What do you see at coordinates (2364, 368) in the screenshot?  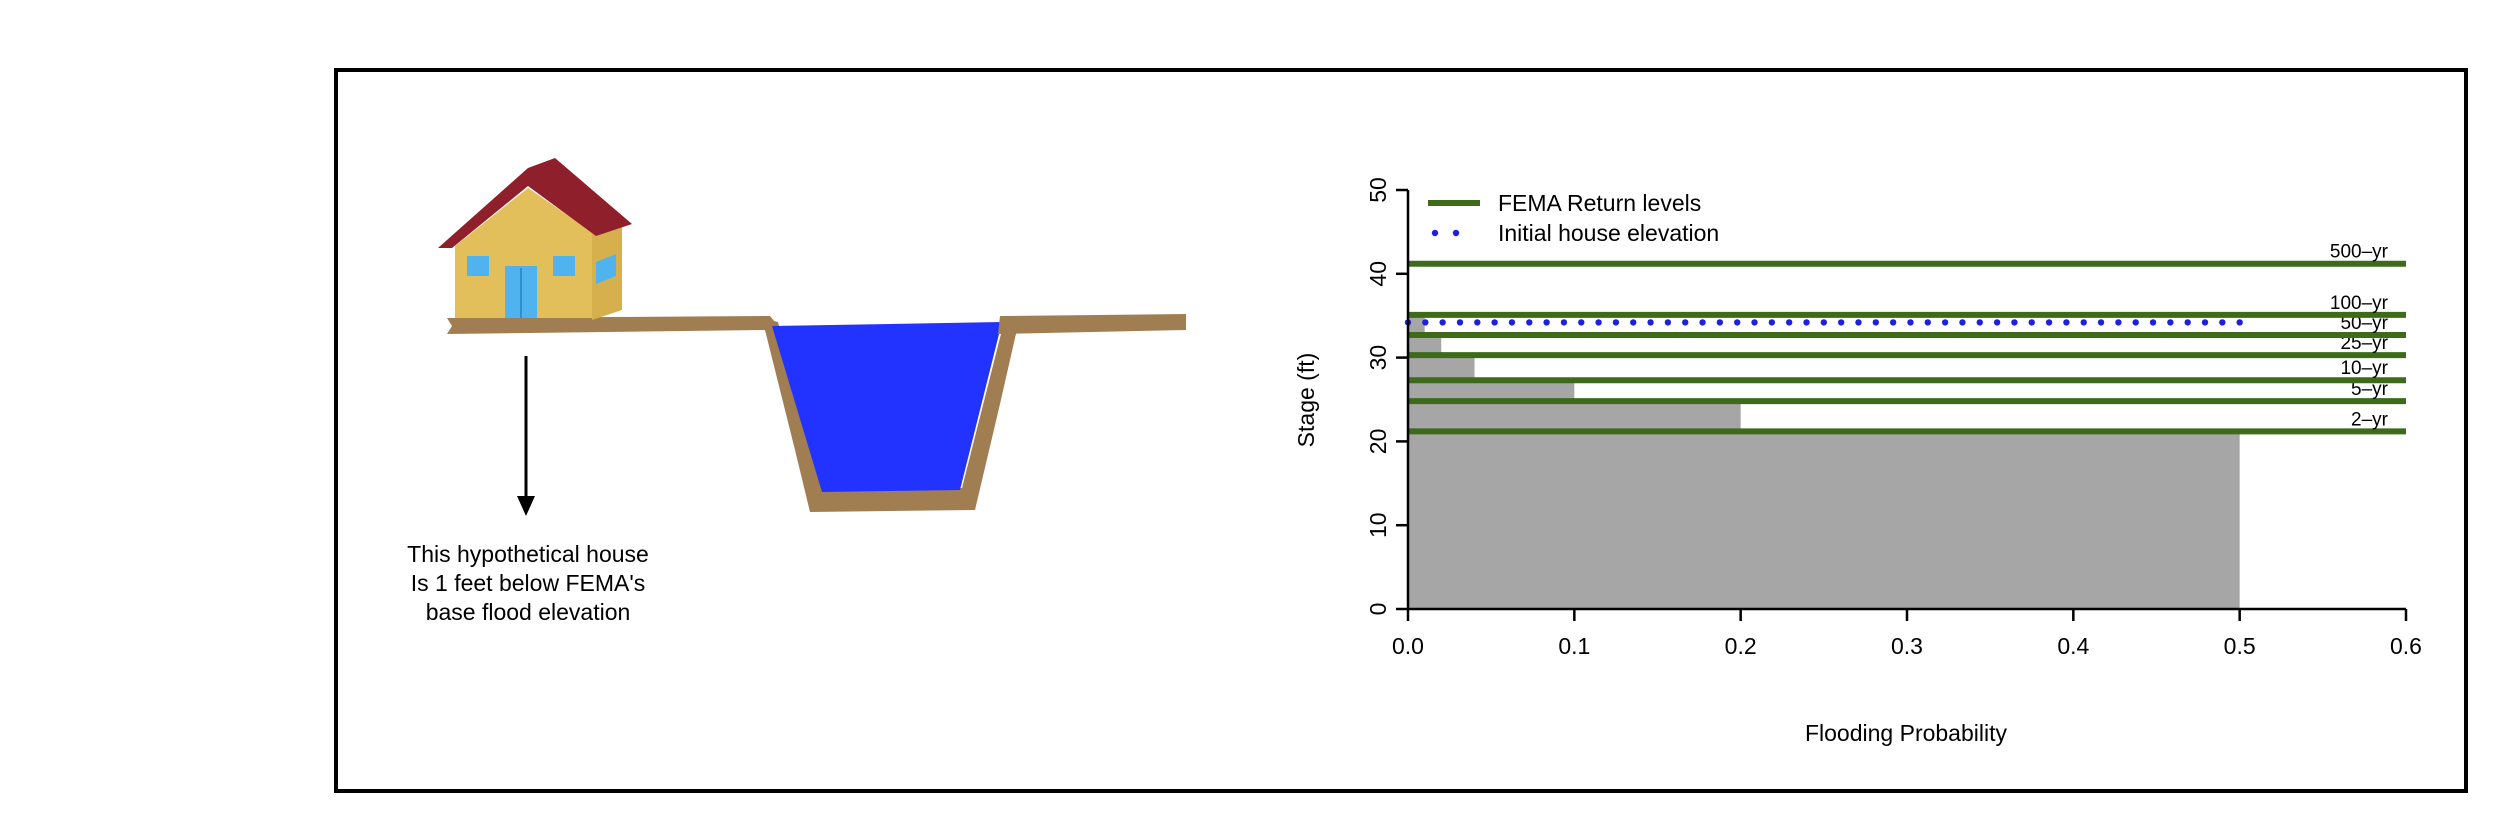 I see `return-level-label: 10–yr` at bounding box center [2364, 368].